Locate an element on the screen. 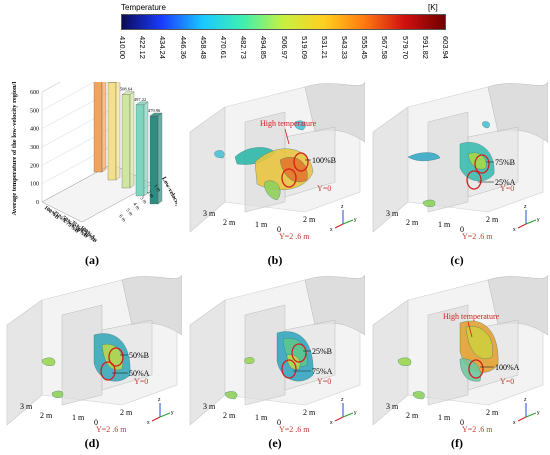 This screenshot has height=455, width=550. y-tick-label: 500 is located at coordinates (34, 111).